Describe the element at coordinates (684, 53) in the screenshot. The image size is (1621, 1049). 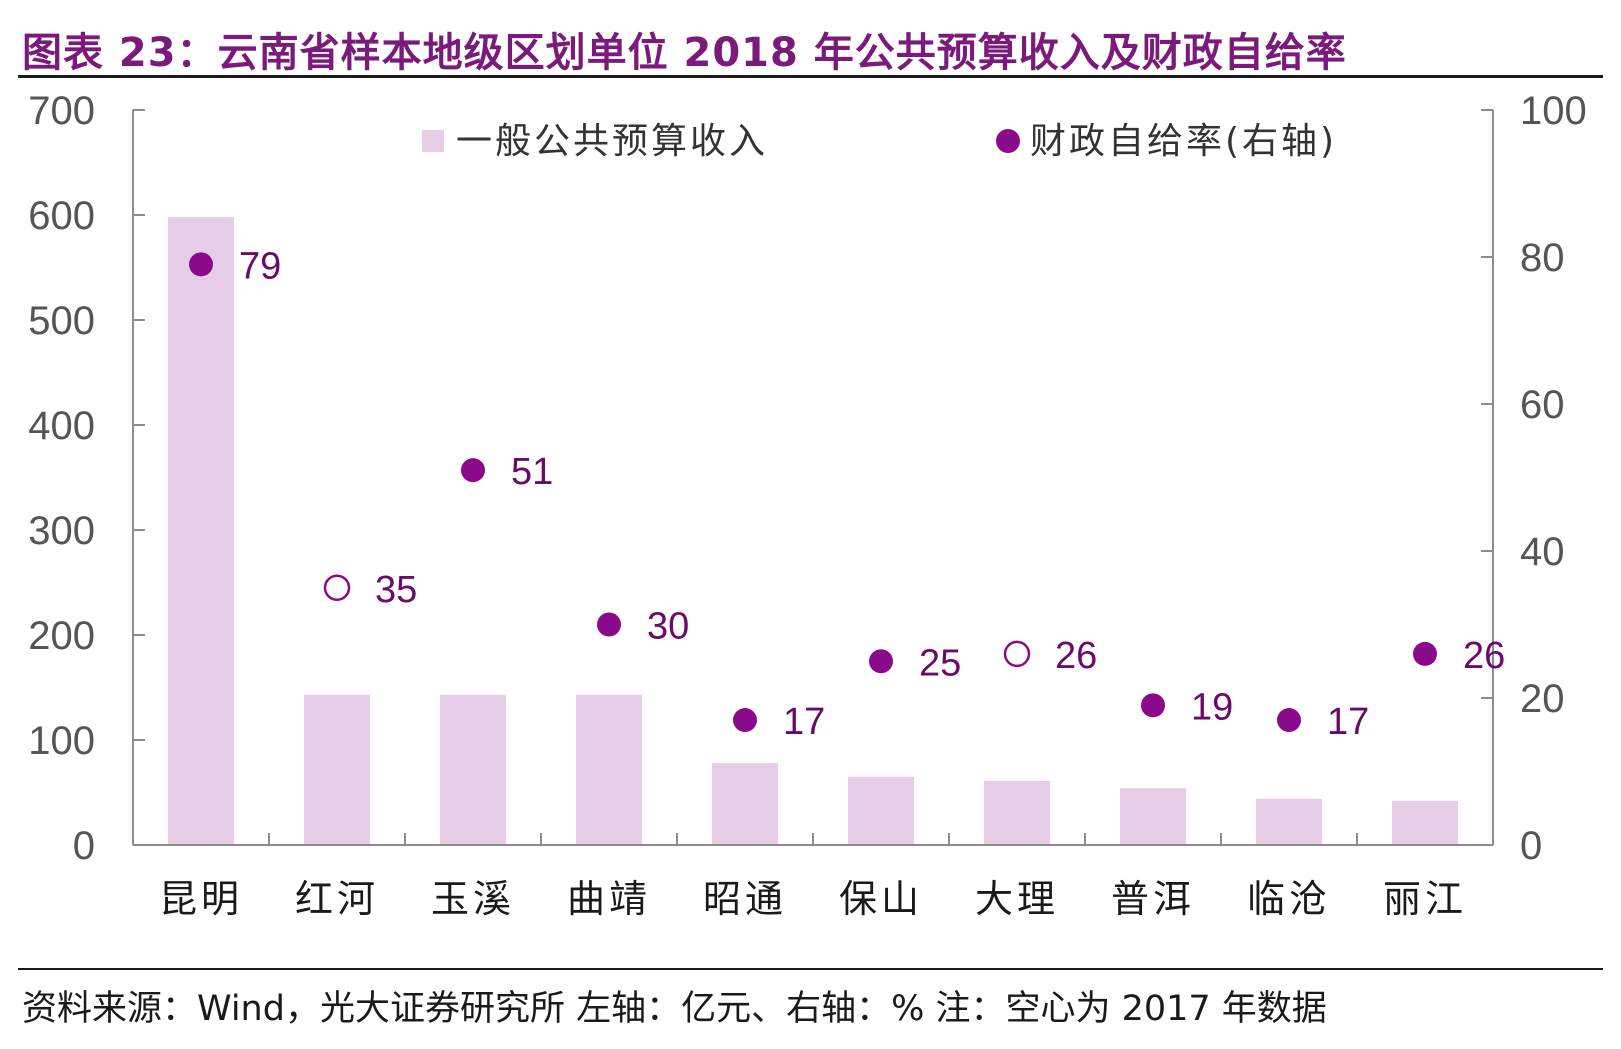
I see `chart-title: 图表 23：云南省样本地级区划单位 2018 年公共预算收入及财政自给率` at that location.